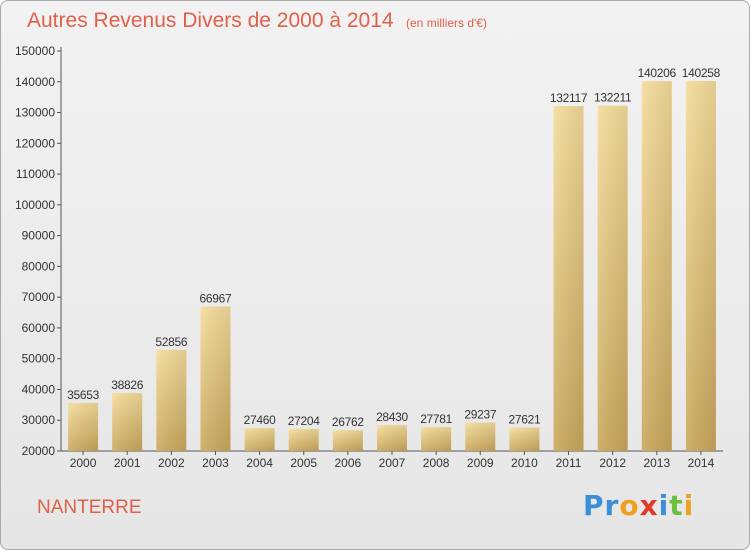 The height and width of the screenshot is (550, 750). What do you see at coordinates (35, 51) in the screenshot?
I see `y-tick-label: 150000` at bounding box center [35, 51].